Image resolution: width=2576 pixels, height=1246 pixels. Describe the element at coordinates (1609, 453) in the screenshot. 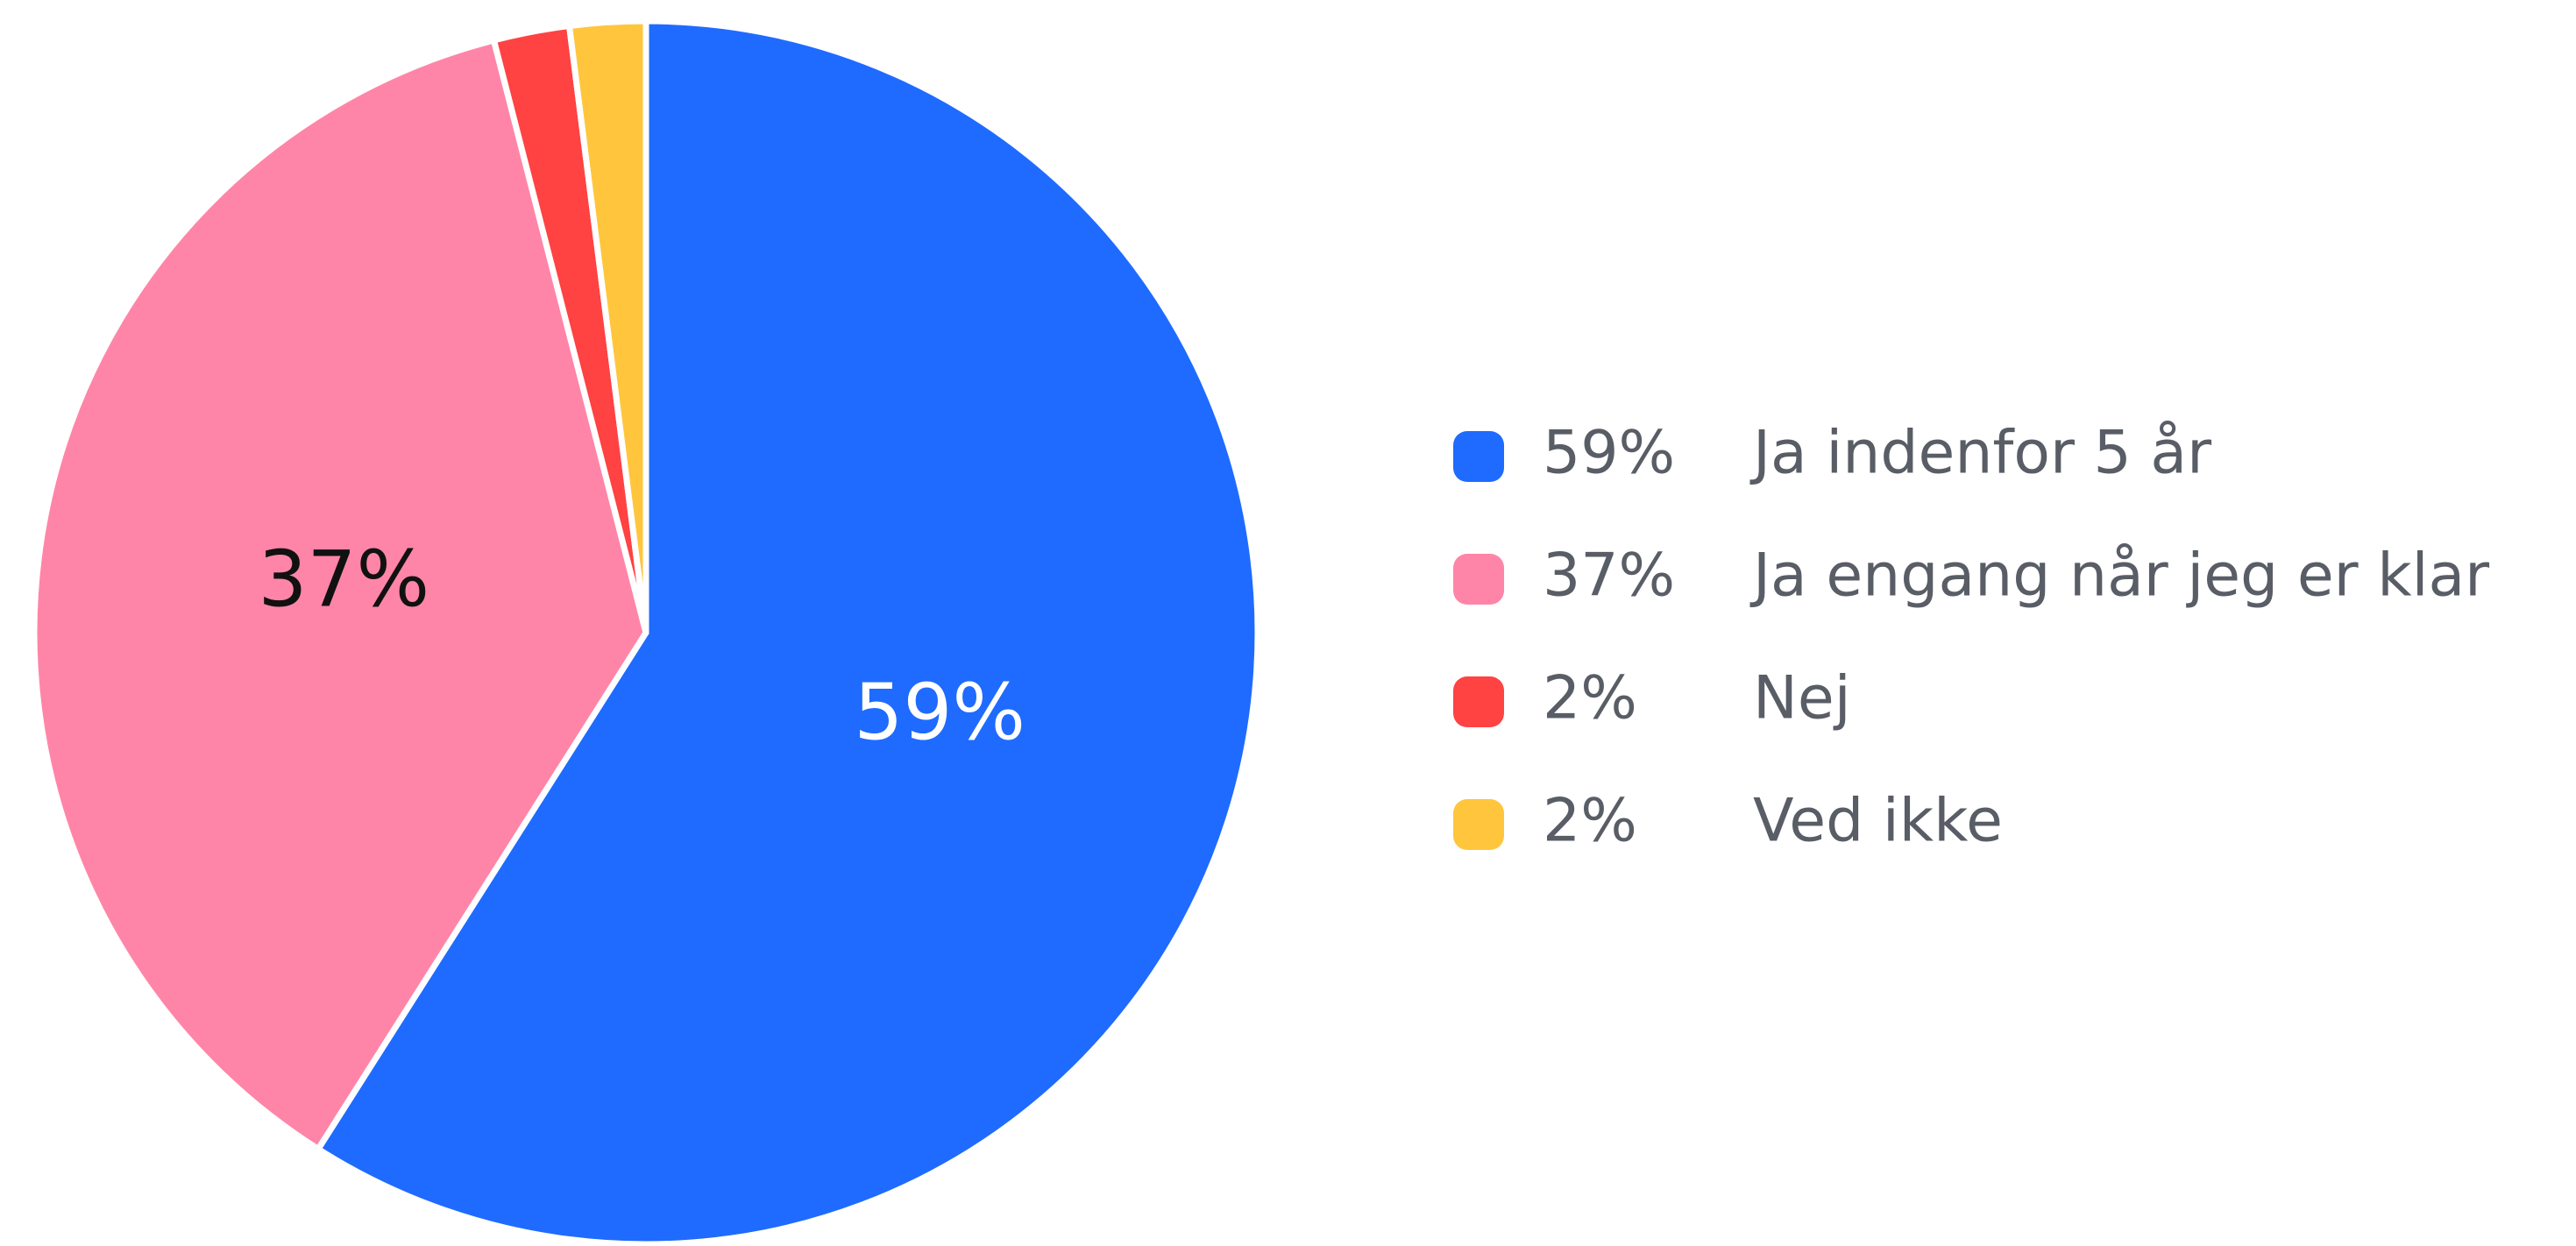

I see `legend-value: 59%` at that location.